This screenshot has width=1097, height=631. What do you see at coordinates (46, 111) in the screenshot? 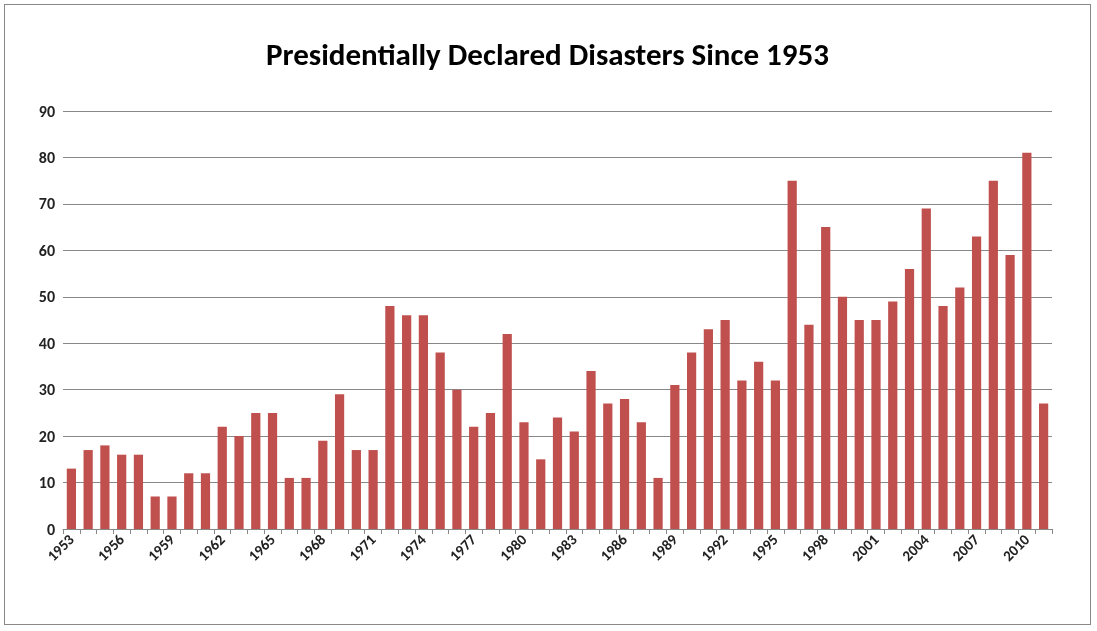
I see `y-tick-label: 90` at bounding box center [46, 111].